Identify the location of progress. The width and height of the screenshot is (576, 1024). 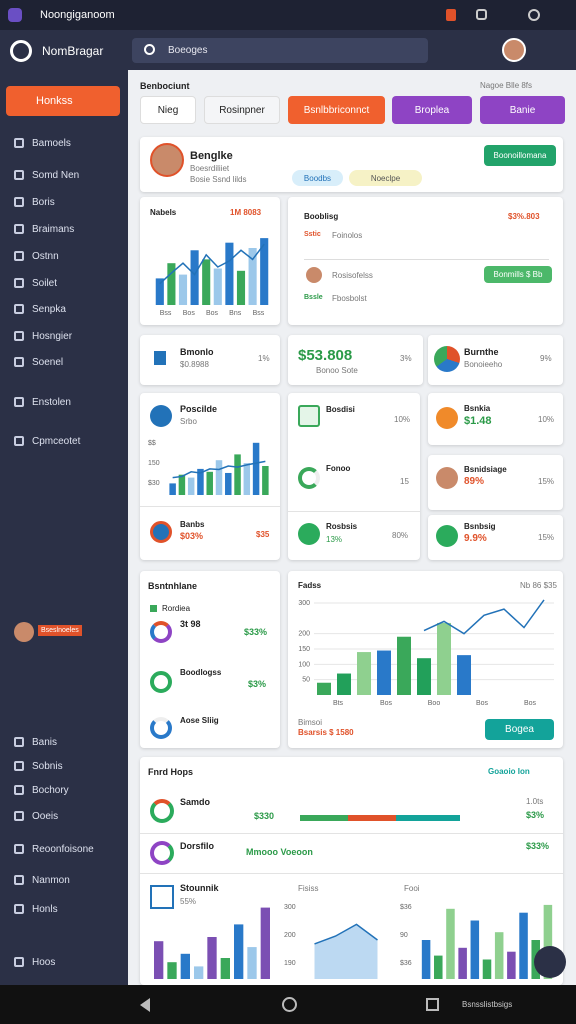
(380, 818).